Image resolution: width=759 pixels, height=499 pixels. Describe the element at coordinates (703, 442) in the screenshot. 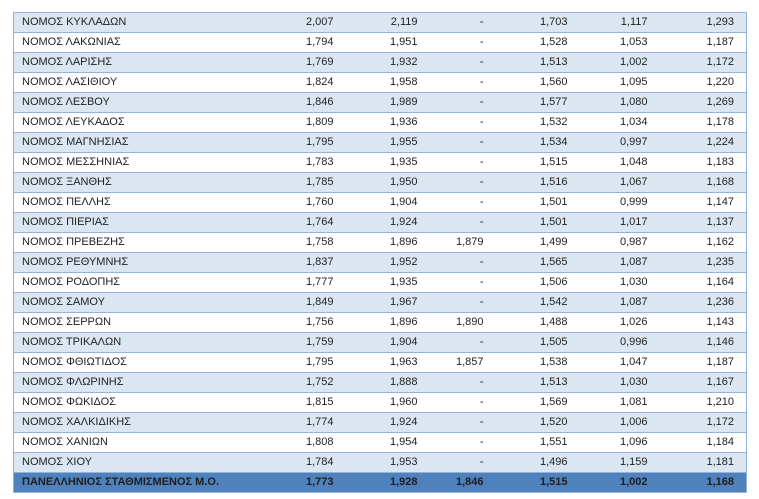

I see `value-cell: 1,184` at that location.